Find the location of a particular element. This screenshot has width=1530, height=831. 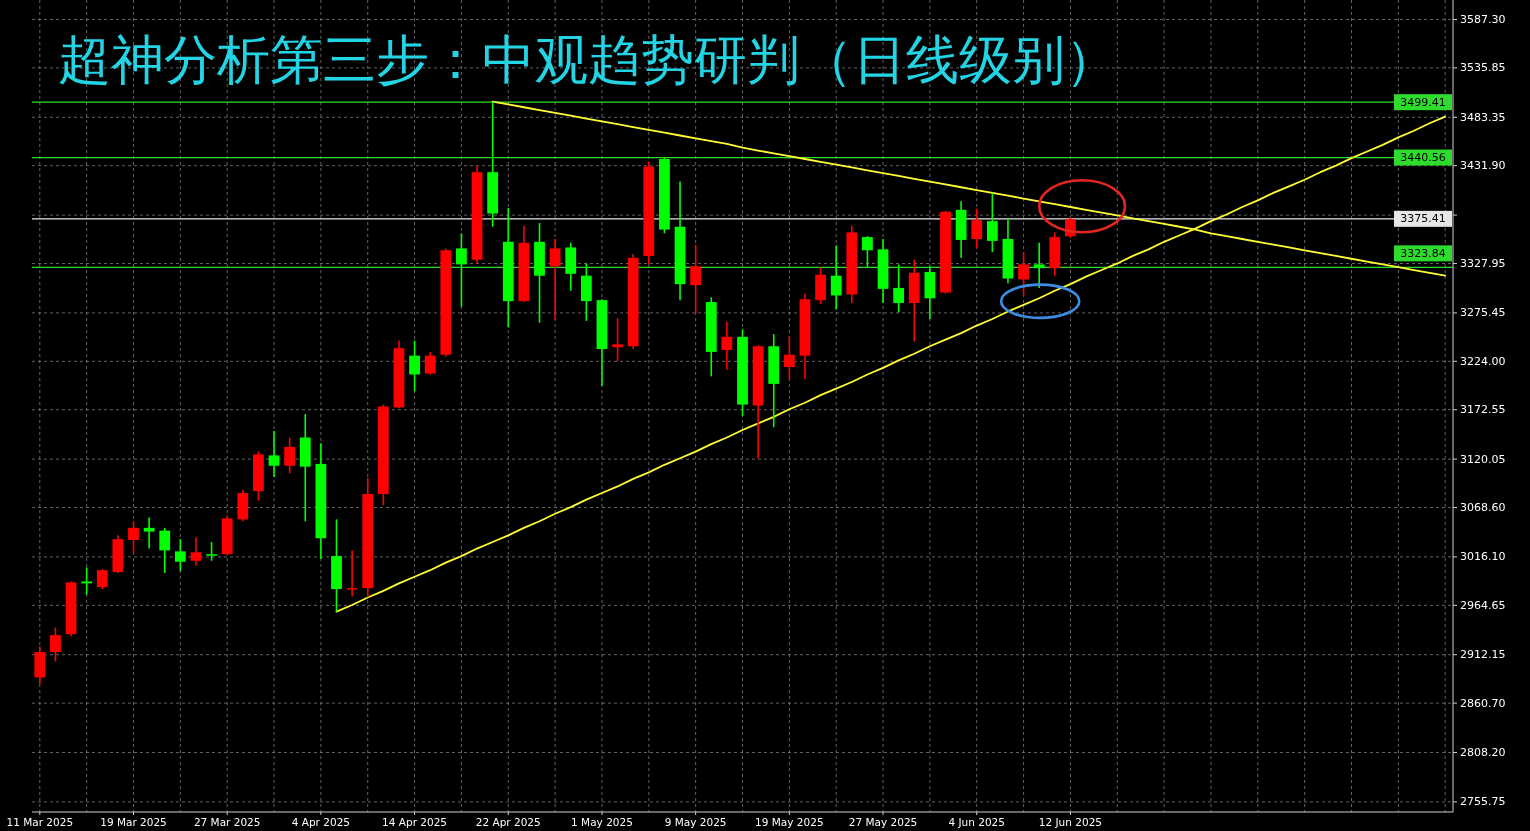

ref-line-label: 3323.84 is located at coordinates (1423, 253).